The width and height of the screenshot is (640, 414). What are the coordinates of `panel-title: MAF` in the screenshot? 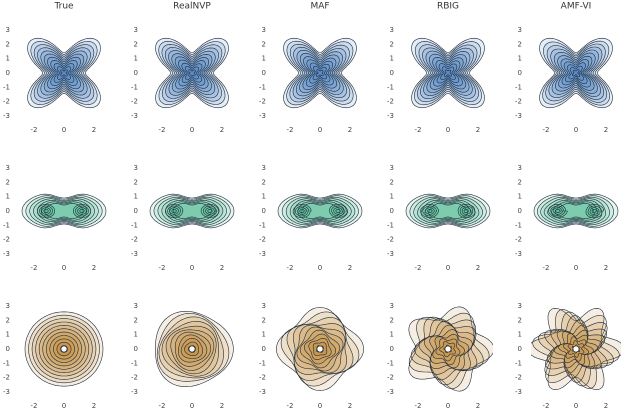 It's located at (319, 7).